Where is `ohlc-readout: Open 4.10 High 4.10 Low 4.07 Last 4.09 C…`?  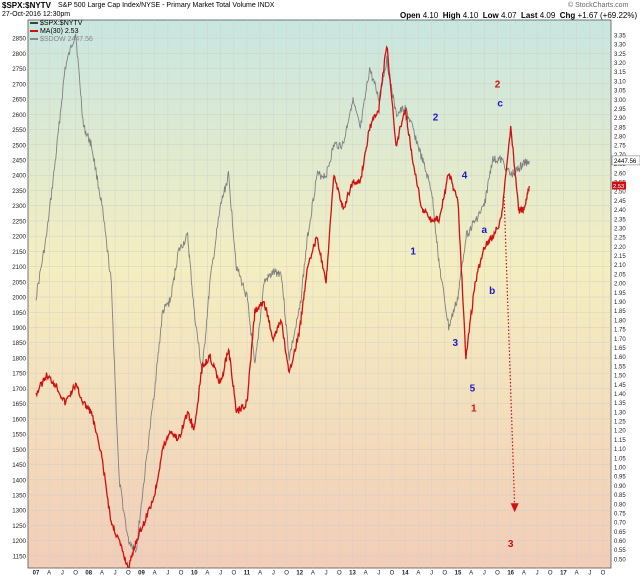 ohlc-readout: Open 4.10 High 4.10 Low 4.07 Last 4.09 C… is located at coordinates (520, 15).